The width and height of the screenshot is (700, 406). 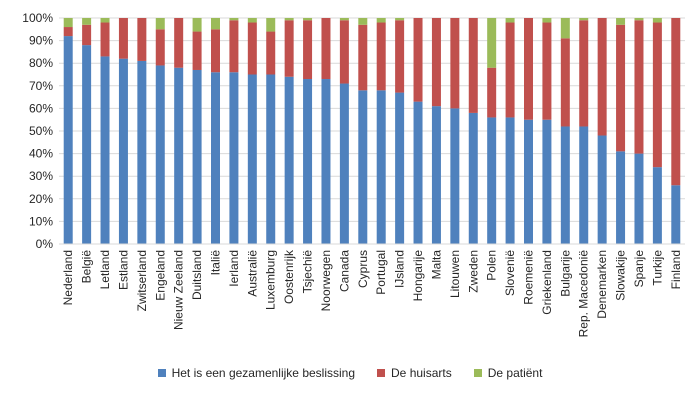 What do you see at coordinates (326, 280) in the screenshot?
I see `x-tick-label: Noorwegen` at bounding box center [326, 280].